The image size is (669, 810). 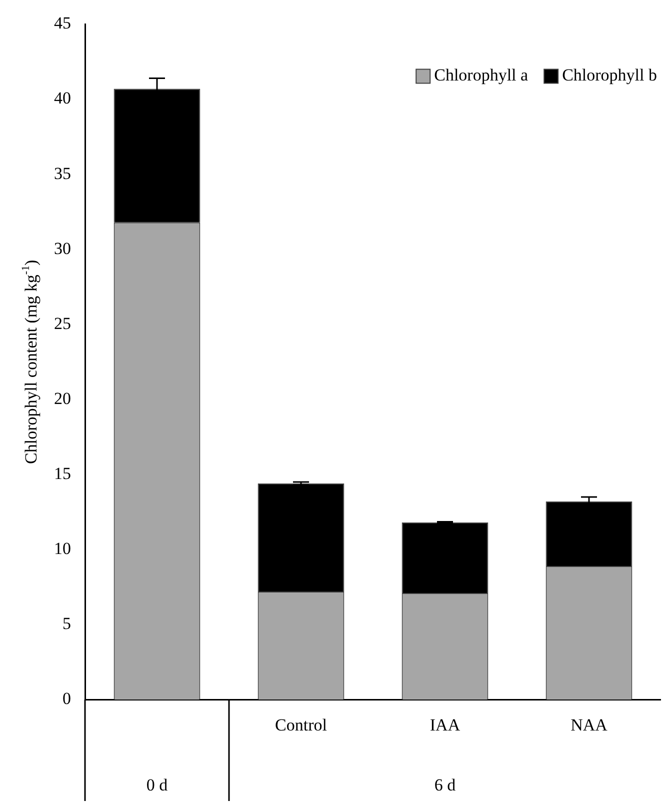 I want to click on y-tick-label: 5, so click(x=66, y=624).